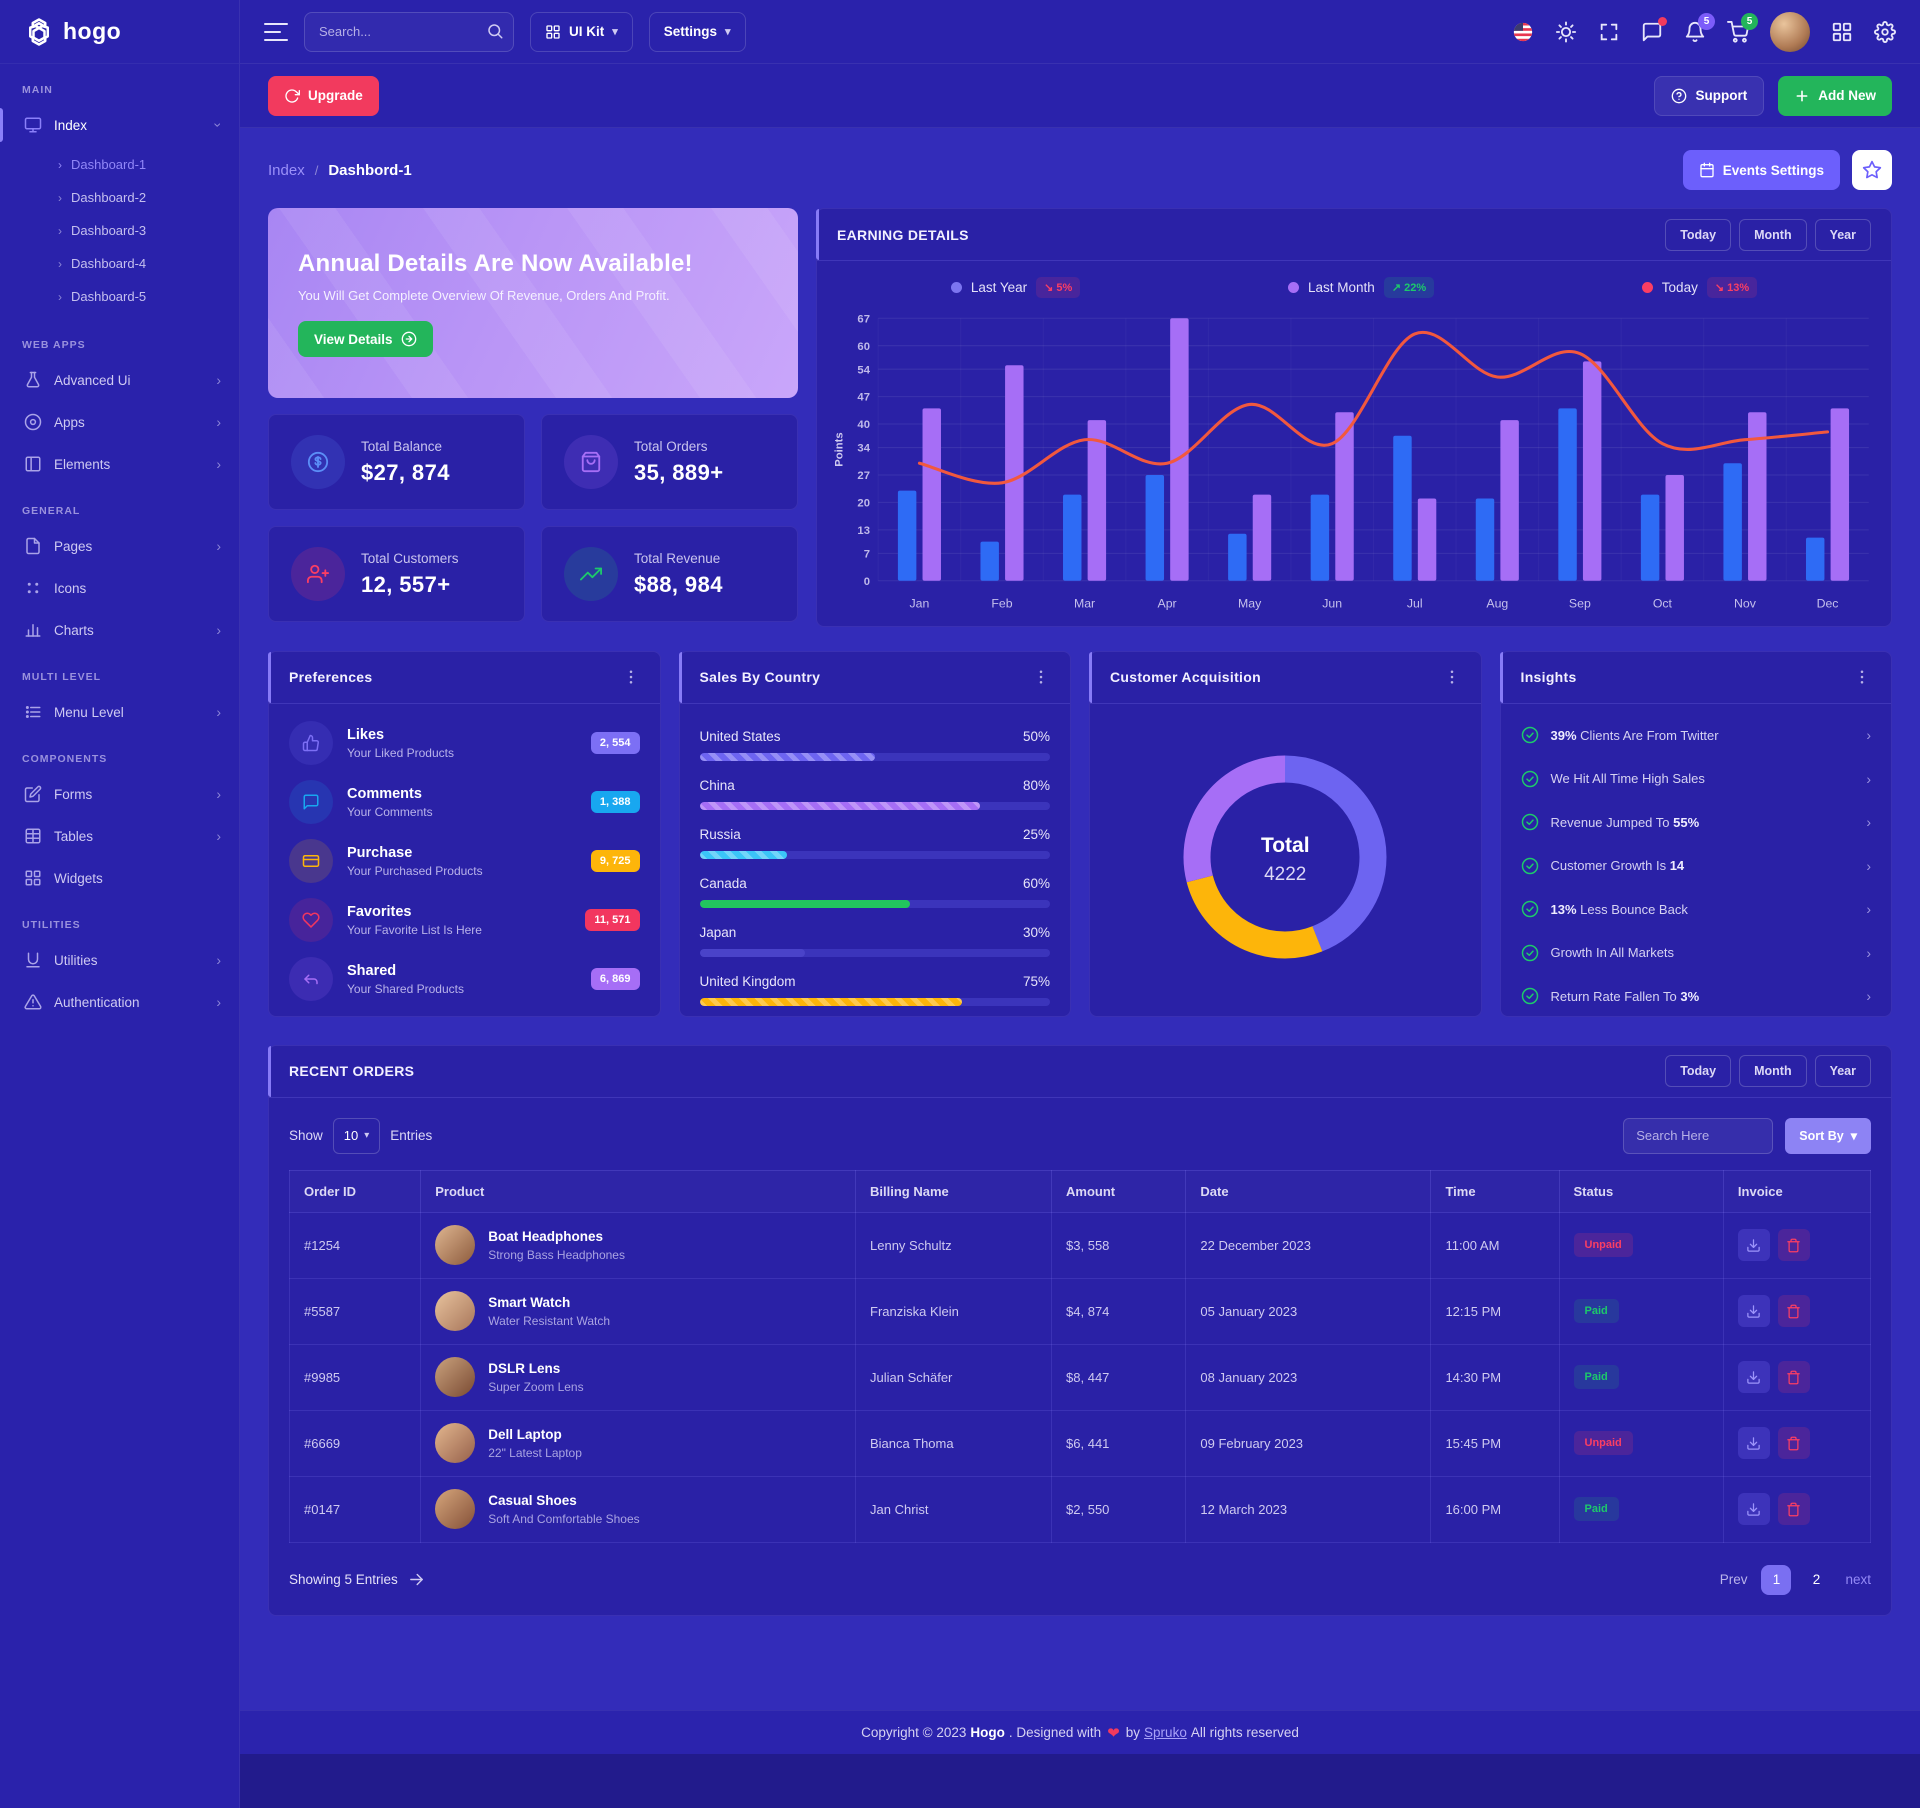 Image resolution: width=1920 pixels, height=1808 pixels. I want to click on upgrade-button: Upgrade, so click(323, 95).